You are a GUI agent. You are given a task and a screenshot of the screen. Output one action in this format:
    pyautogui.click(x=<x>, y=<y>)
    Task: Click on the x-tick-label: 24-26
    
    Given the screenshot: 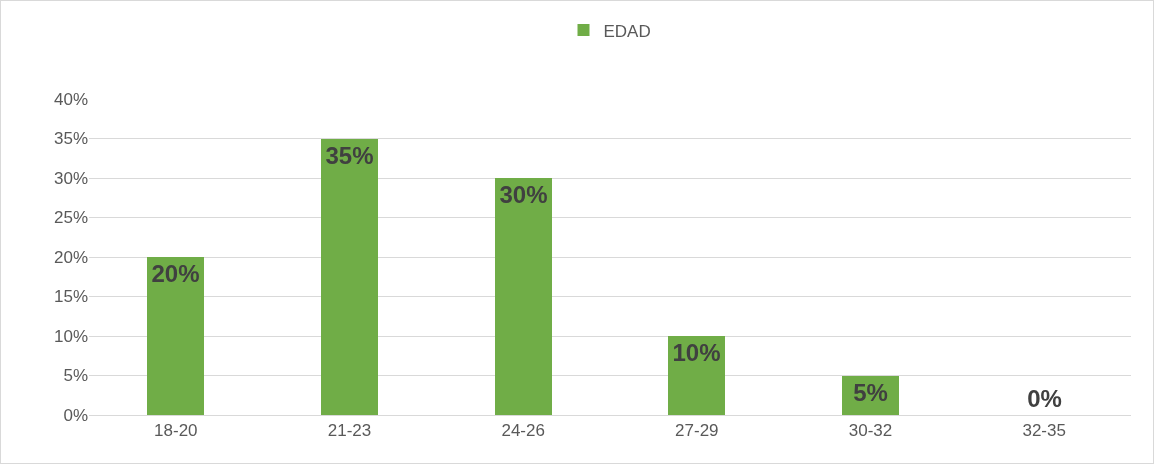 What is the action you would take?
    pyautogui.click(x=523, y=431)
    